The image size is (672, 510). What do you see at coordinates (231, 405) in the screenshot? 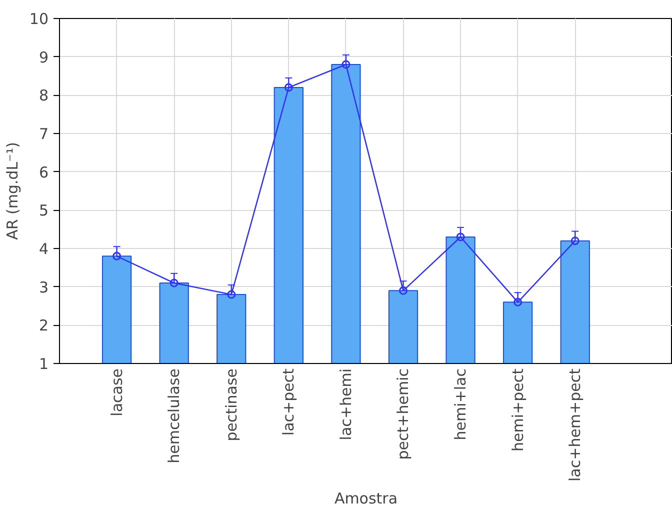
I see `x-tick-label: pectinase` at bounding box center [231, 405].